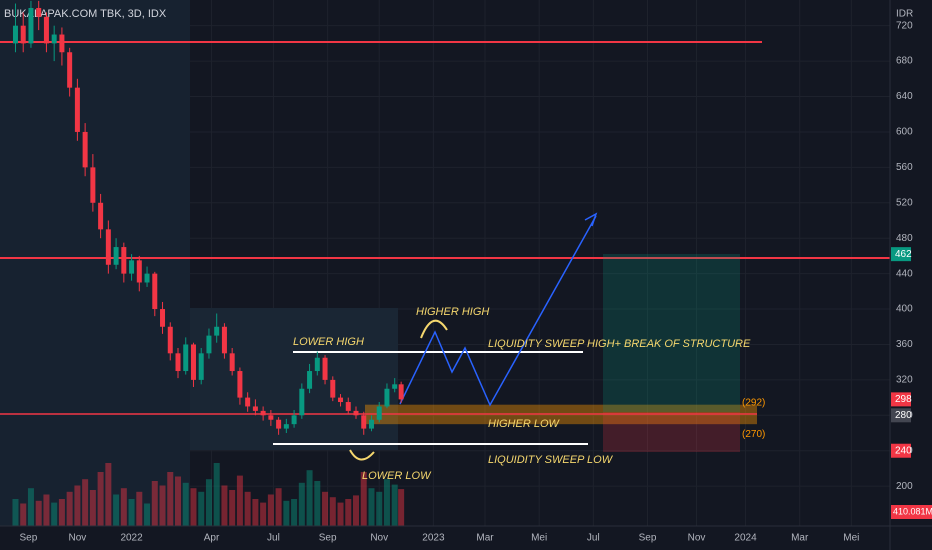 The width and height of the screenshot is (932, 550). What do you see at coordinates (433, 538) in the screenshot?
I see `x-tick-label: 2023` at bounding box center [433, 538].